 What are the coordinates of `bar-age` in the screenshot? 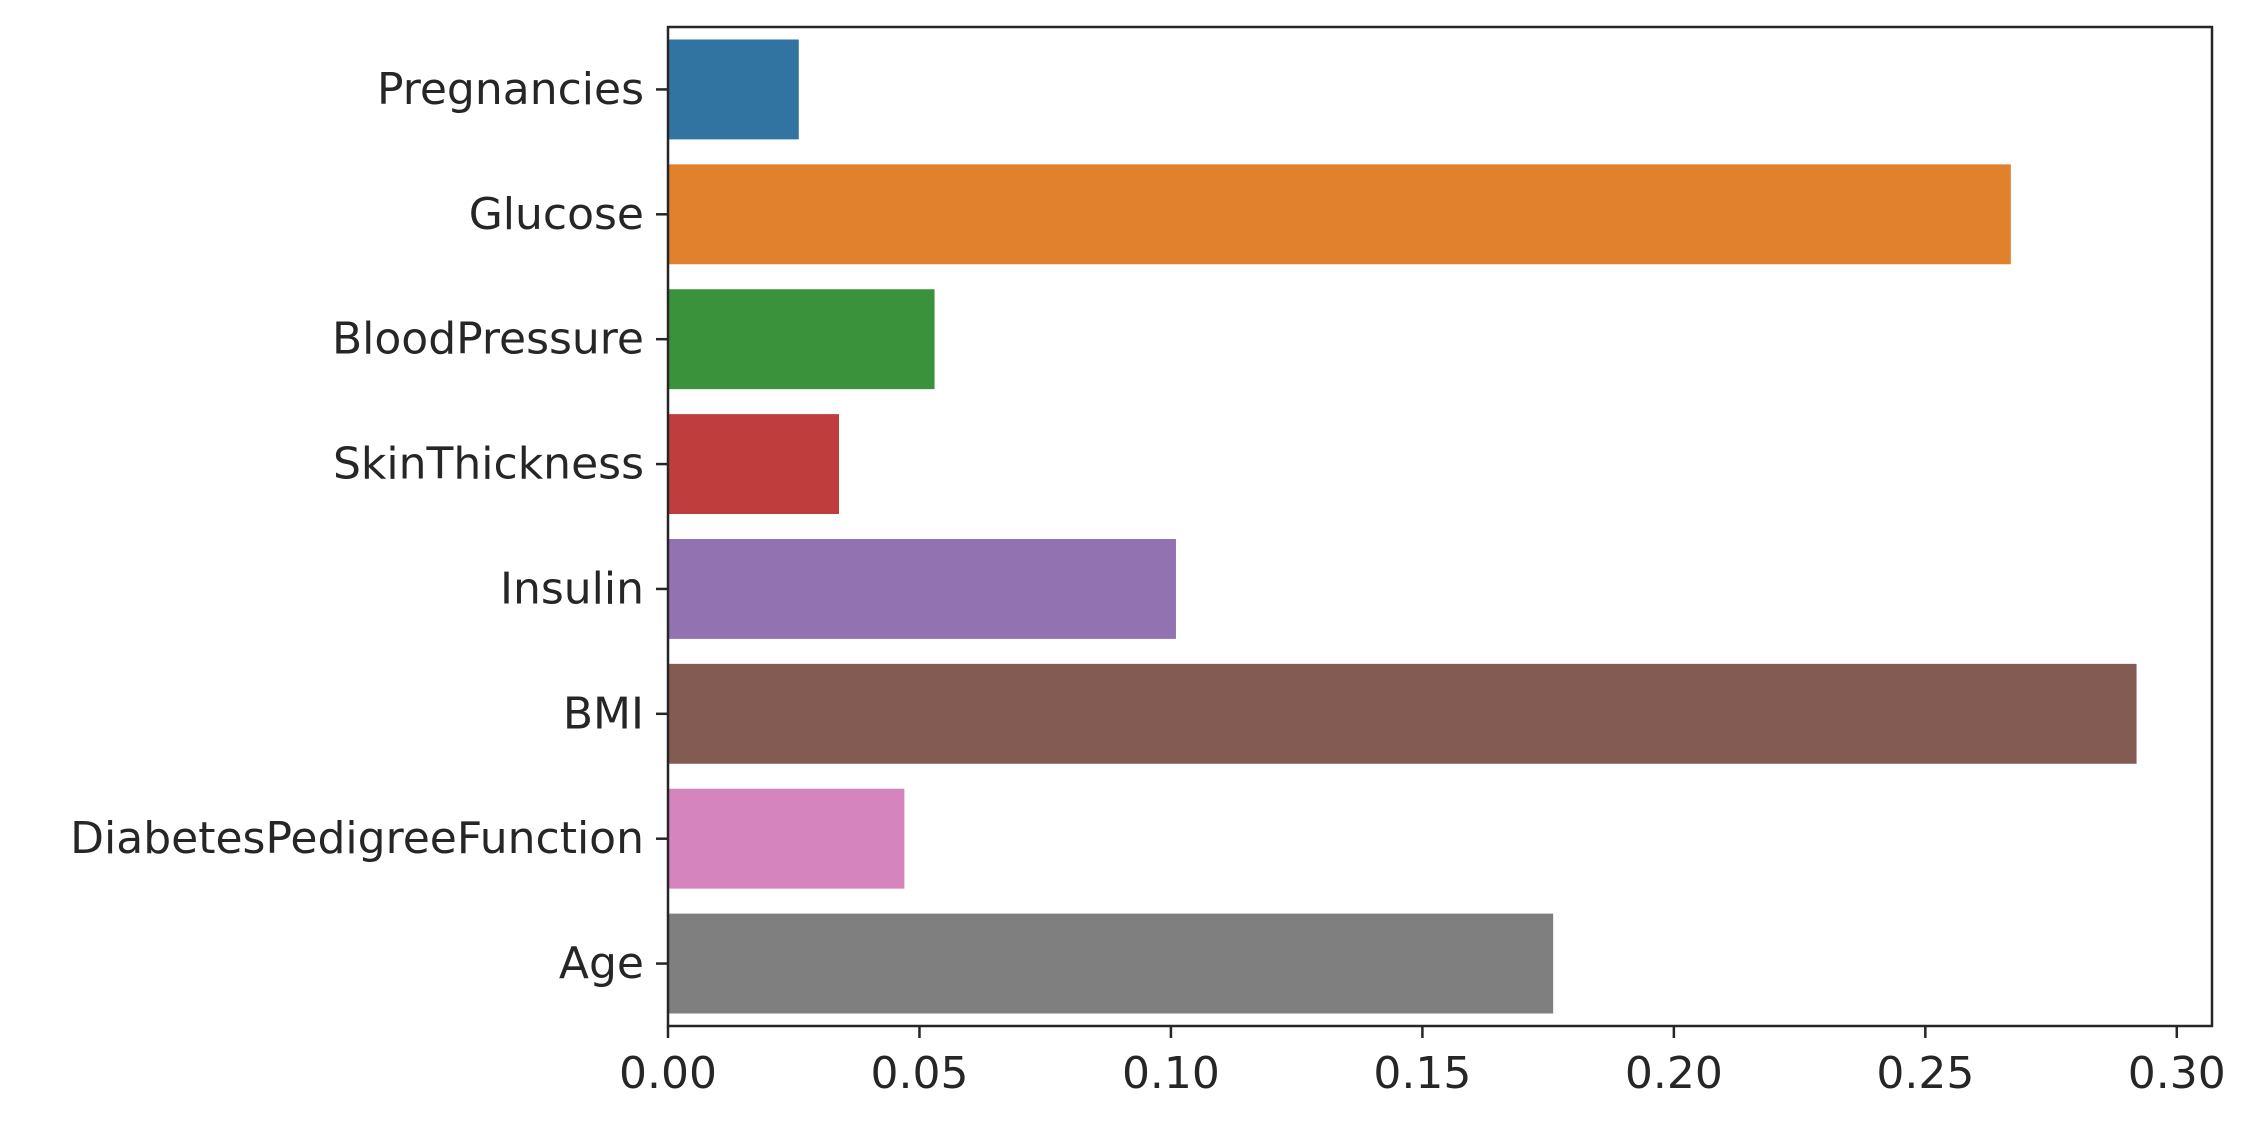 It's located at (1111, 963).